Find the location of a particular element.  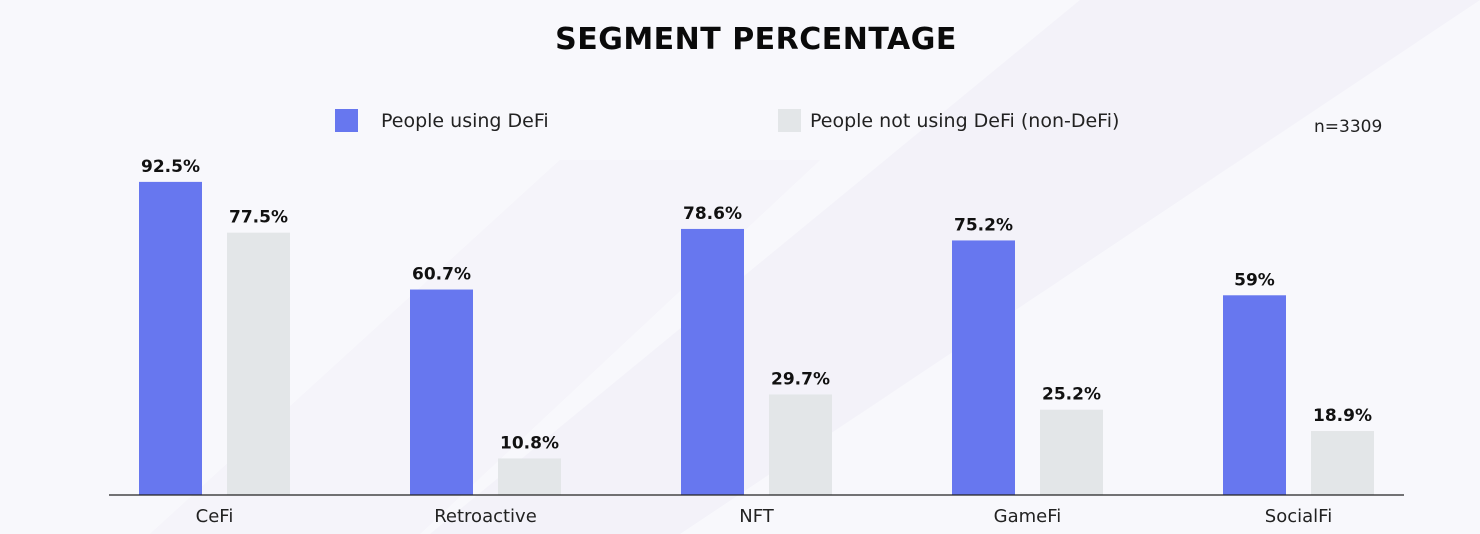

legend-item-non-defi: People not using DeFi (non-DeFi) is located at coordinates (948, 120).